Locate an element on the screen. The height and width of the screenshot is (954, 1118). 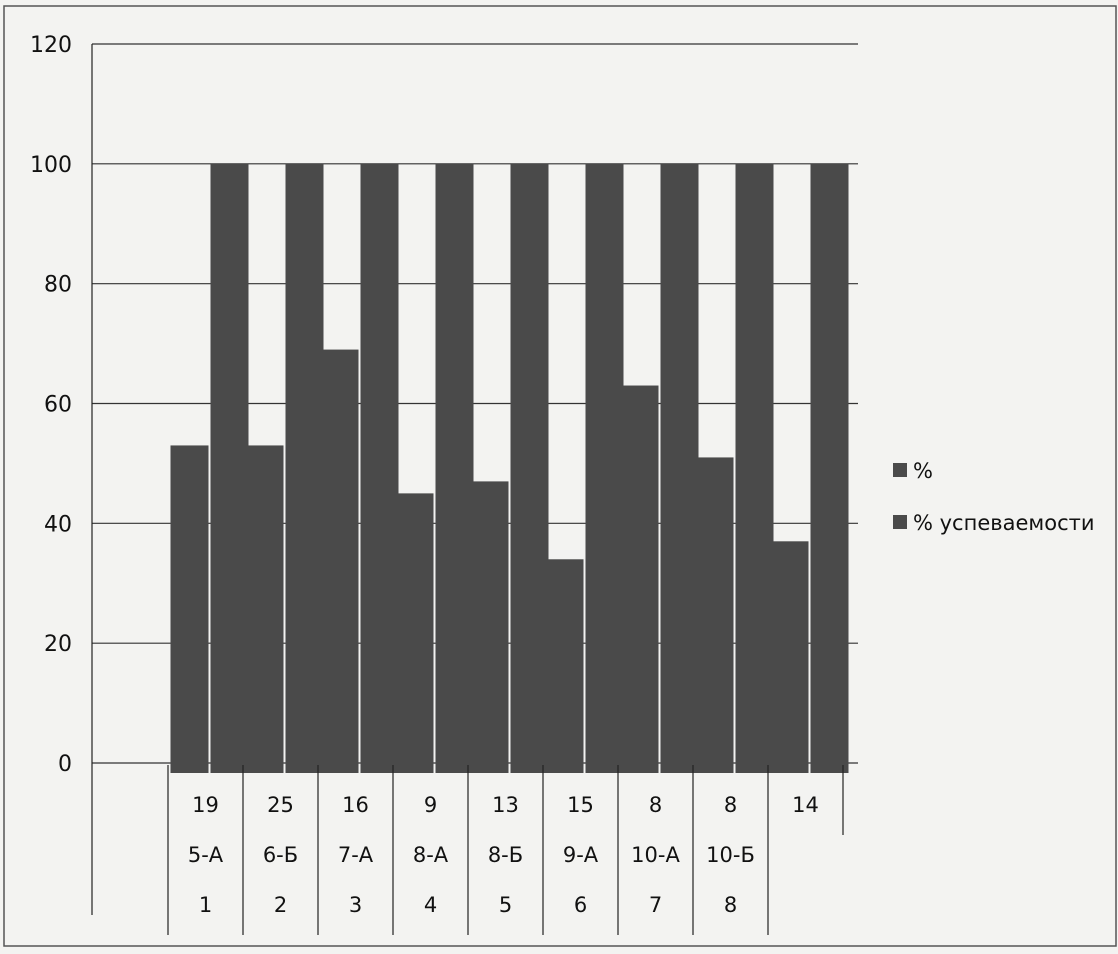
legend-swatch-success is located at coordinates (900, 522).